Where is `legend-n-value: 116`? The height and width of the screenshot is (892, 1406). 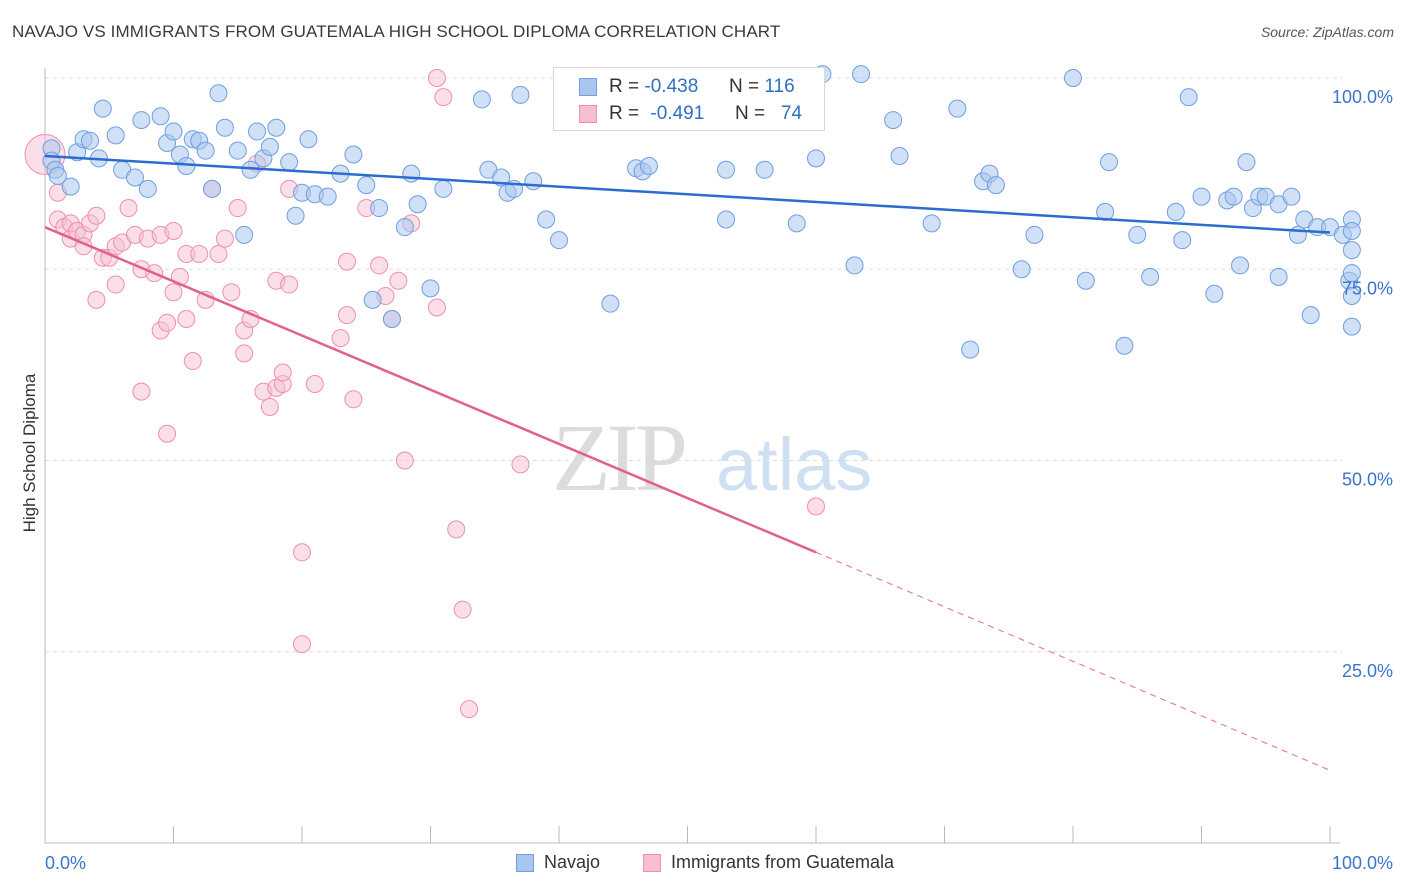 legend-n-value: 116 is located at coordinates (779, 86).